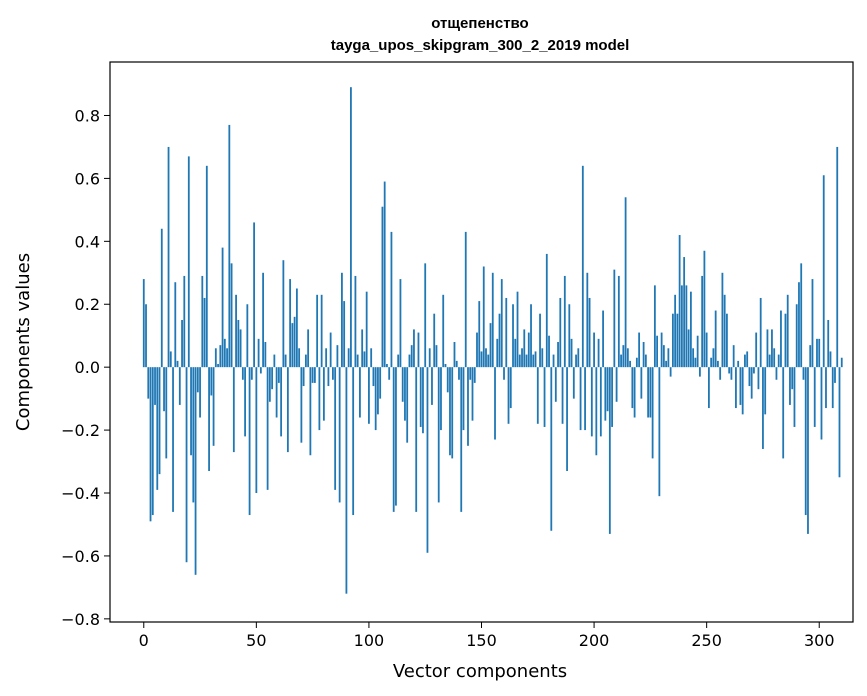  I want to click on y-tick-label: 0.4, so click(87, 241).